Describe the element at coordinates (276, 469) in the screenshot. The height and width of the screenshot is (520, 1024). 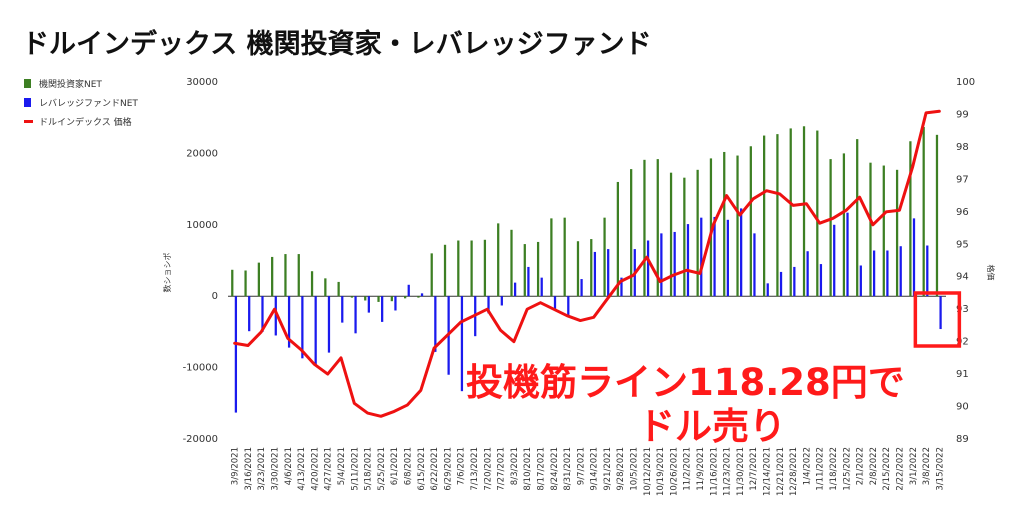
I see `x-tick-label: 3/30/2021` at that location.